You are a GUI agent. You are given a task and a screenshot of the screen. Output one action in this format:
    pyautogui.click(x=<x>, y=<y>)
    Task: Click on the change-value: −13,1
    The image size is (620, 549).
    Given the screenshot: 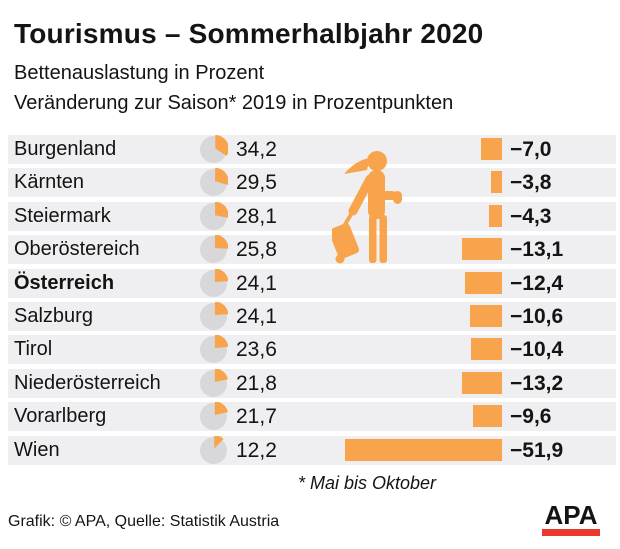 What is the action you would take?
    pyautogui.click(x=537, y=250)
    